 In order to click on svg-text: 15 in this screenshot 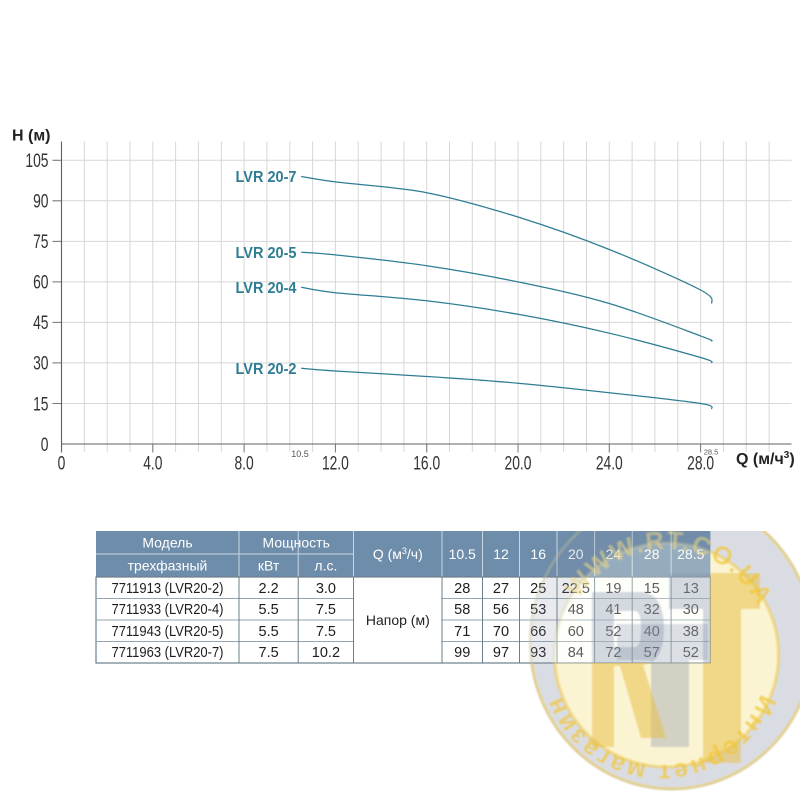, I will do `click(40, 404)`.